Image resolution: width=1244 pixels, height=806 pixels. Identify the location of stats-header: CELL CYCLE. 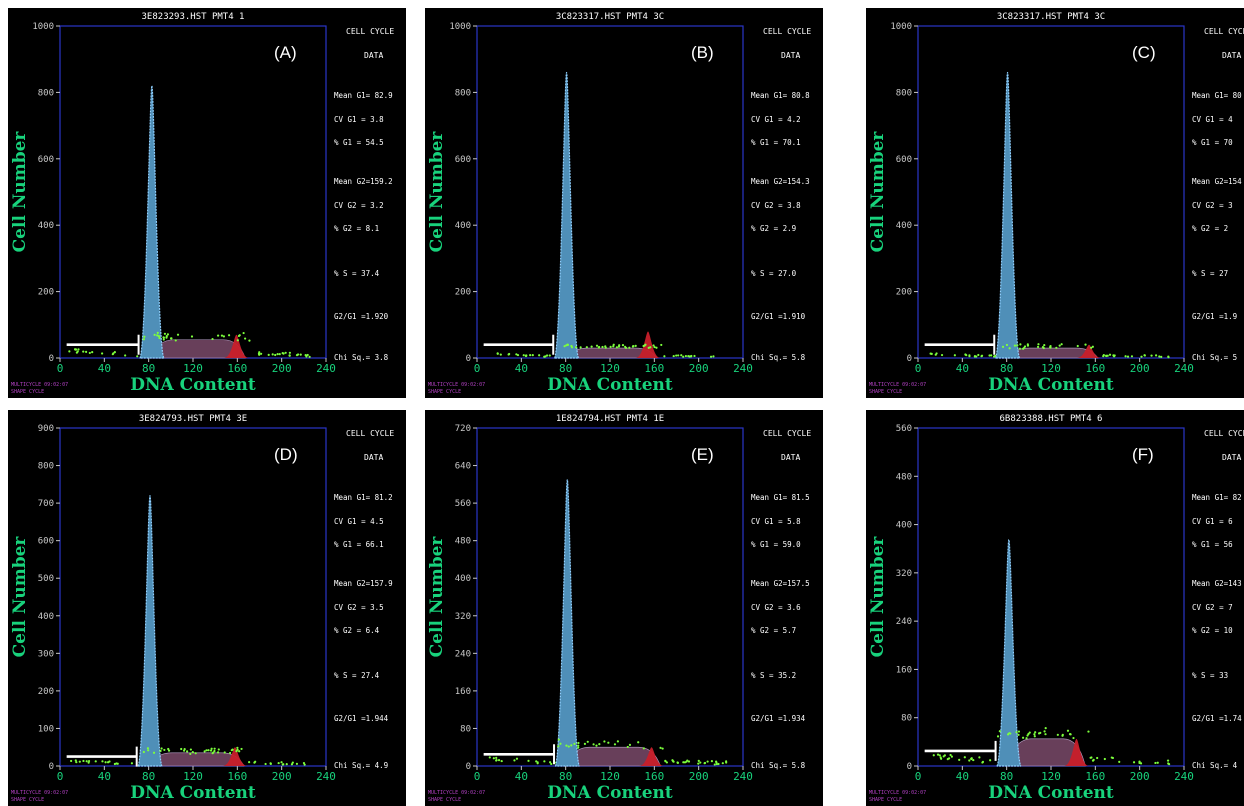
(787, 433).